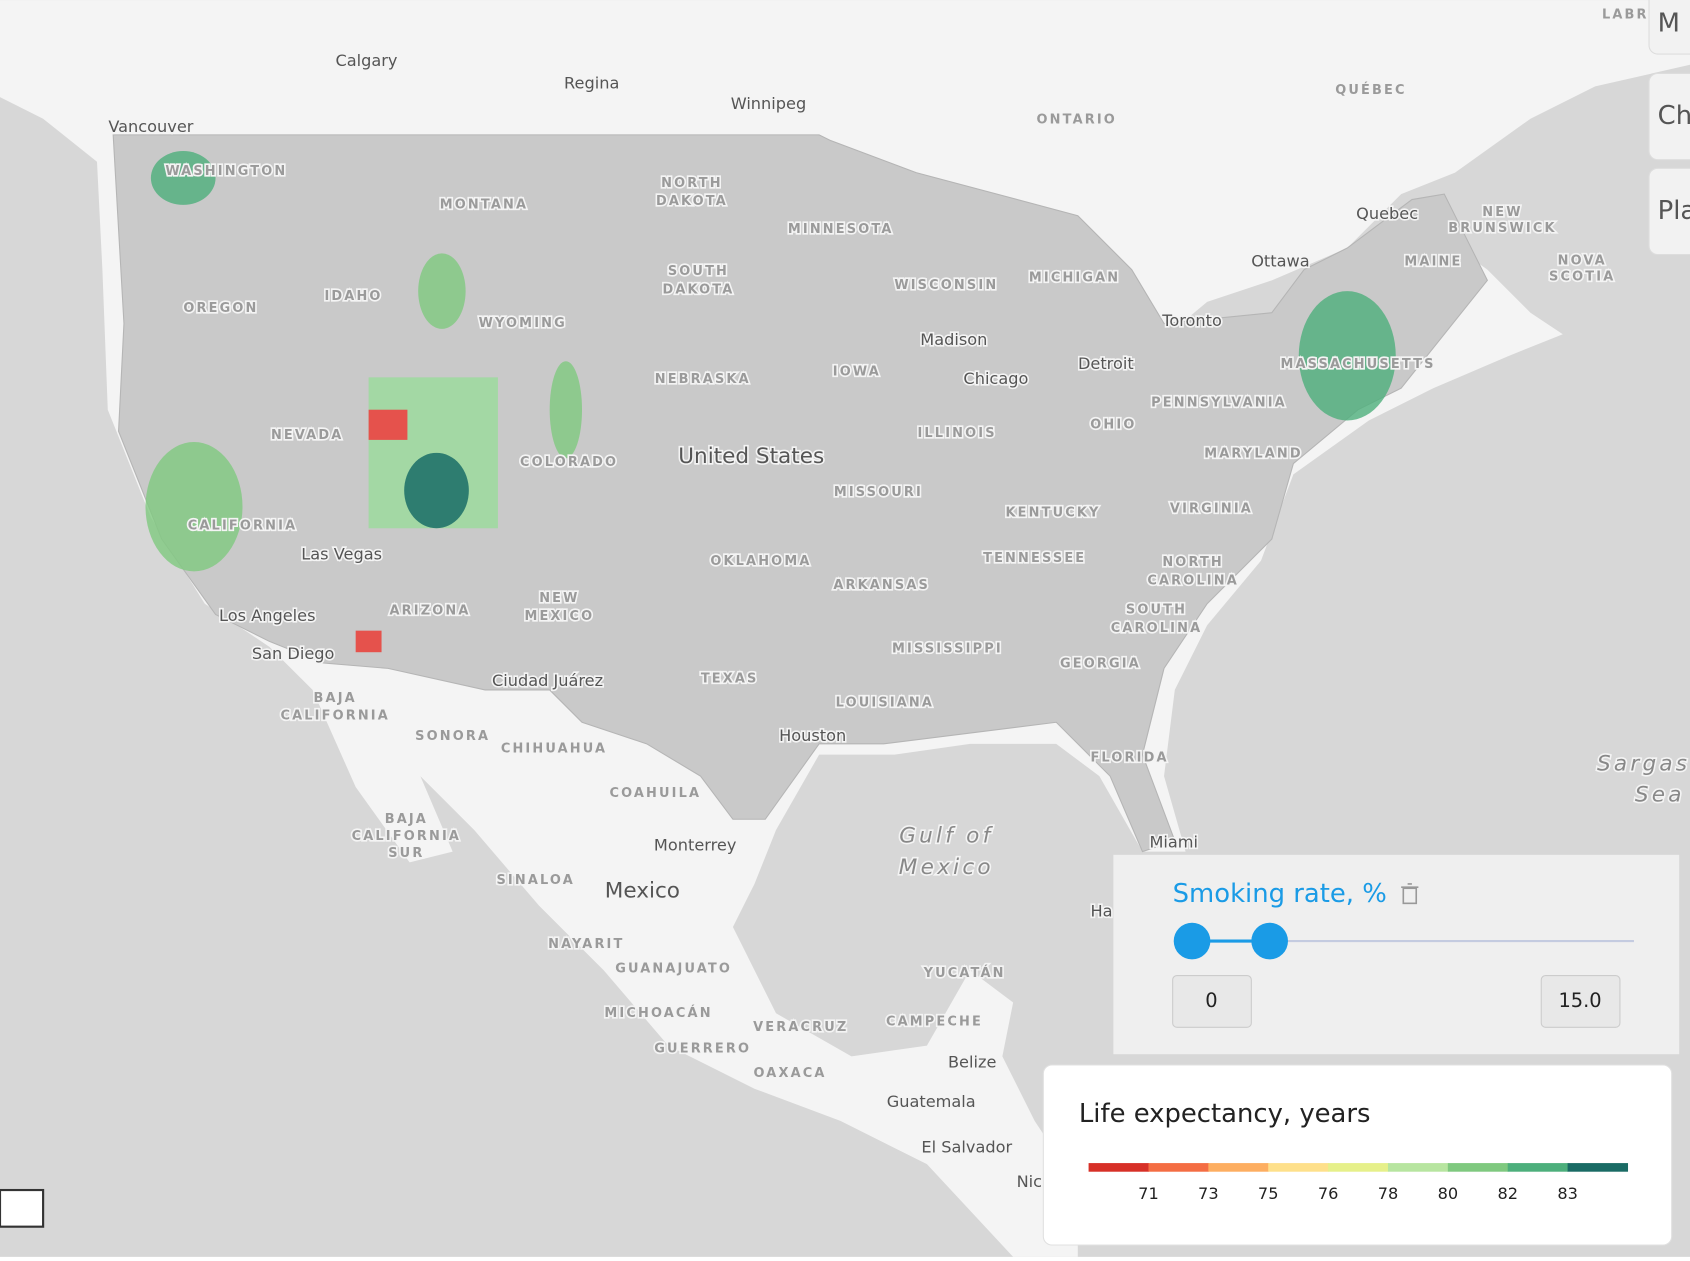 This screenshot has width=1690, height=1261. I want to click on side-button-label: Ch, so click(1674, 116).